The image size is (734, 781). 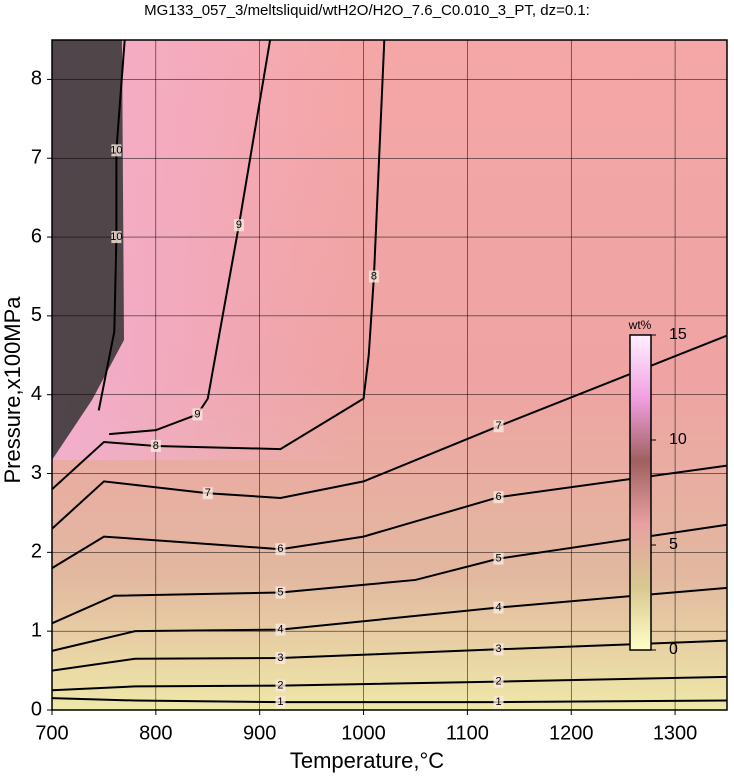 What do you see at coordinates (640, 492) in the screenshot?
I see `colorbar` at bounding box center [640, 492].